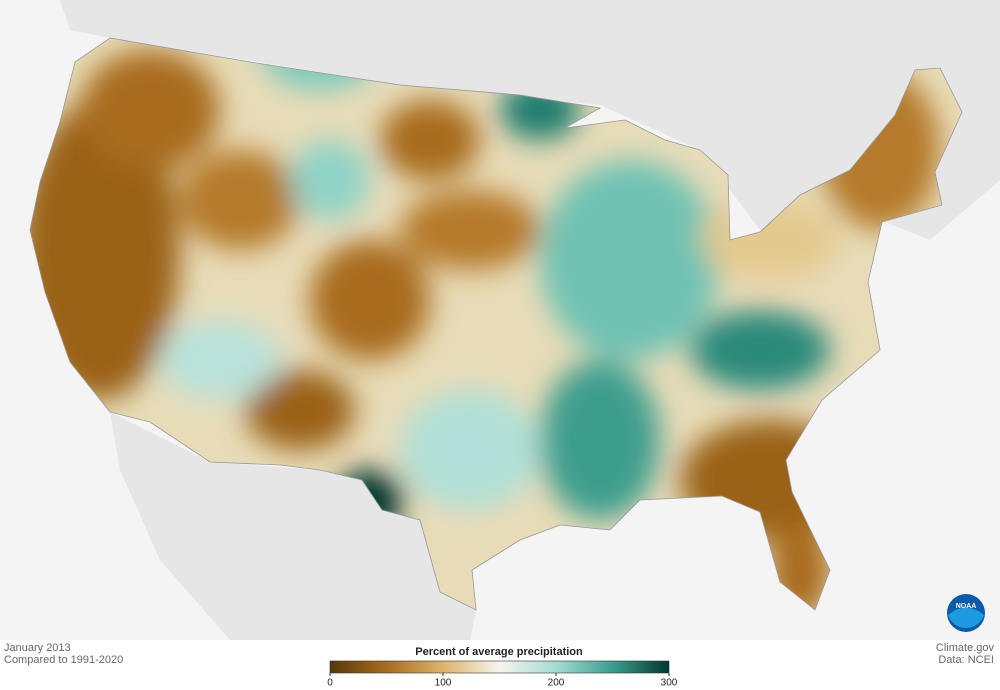 The image size is (1000, 690). What do you see at coordinates (669, 683) in the screenshot?
I see `tick-label: 300` at bounding box center [669, 683].